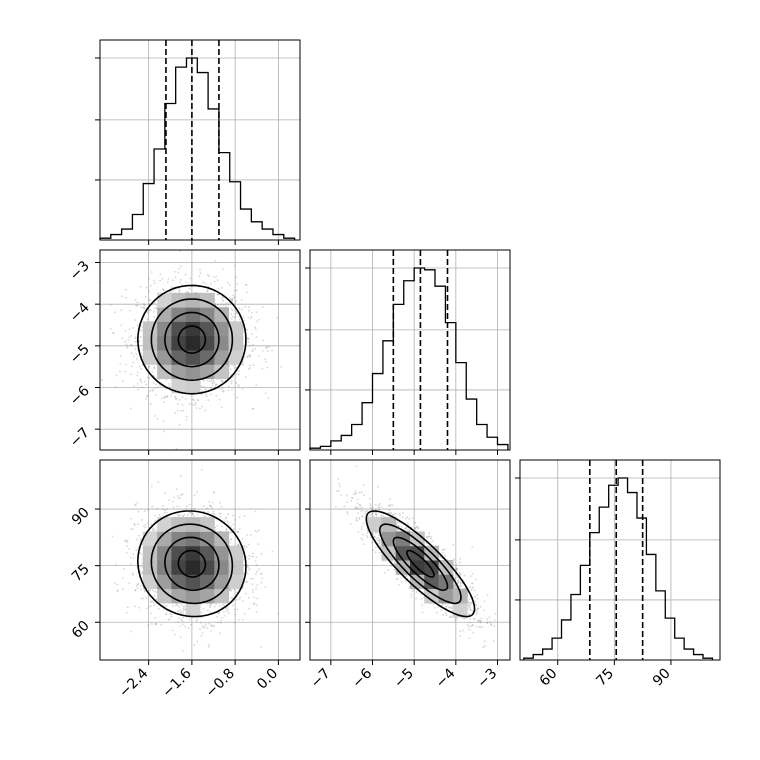 The width and height of the screenshot is (760, 760). Describe the element at coordinates (408, 575) in the screenshot. I see `panel-p2-p3: −7 −6 −5 −4 −3` at that location.